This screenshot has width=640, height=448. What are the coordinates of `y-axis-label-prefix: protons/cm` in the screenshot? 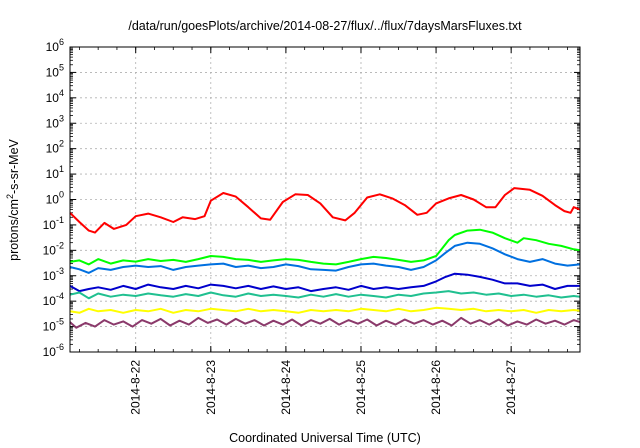 It's located at (14, 230).